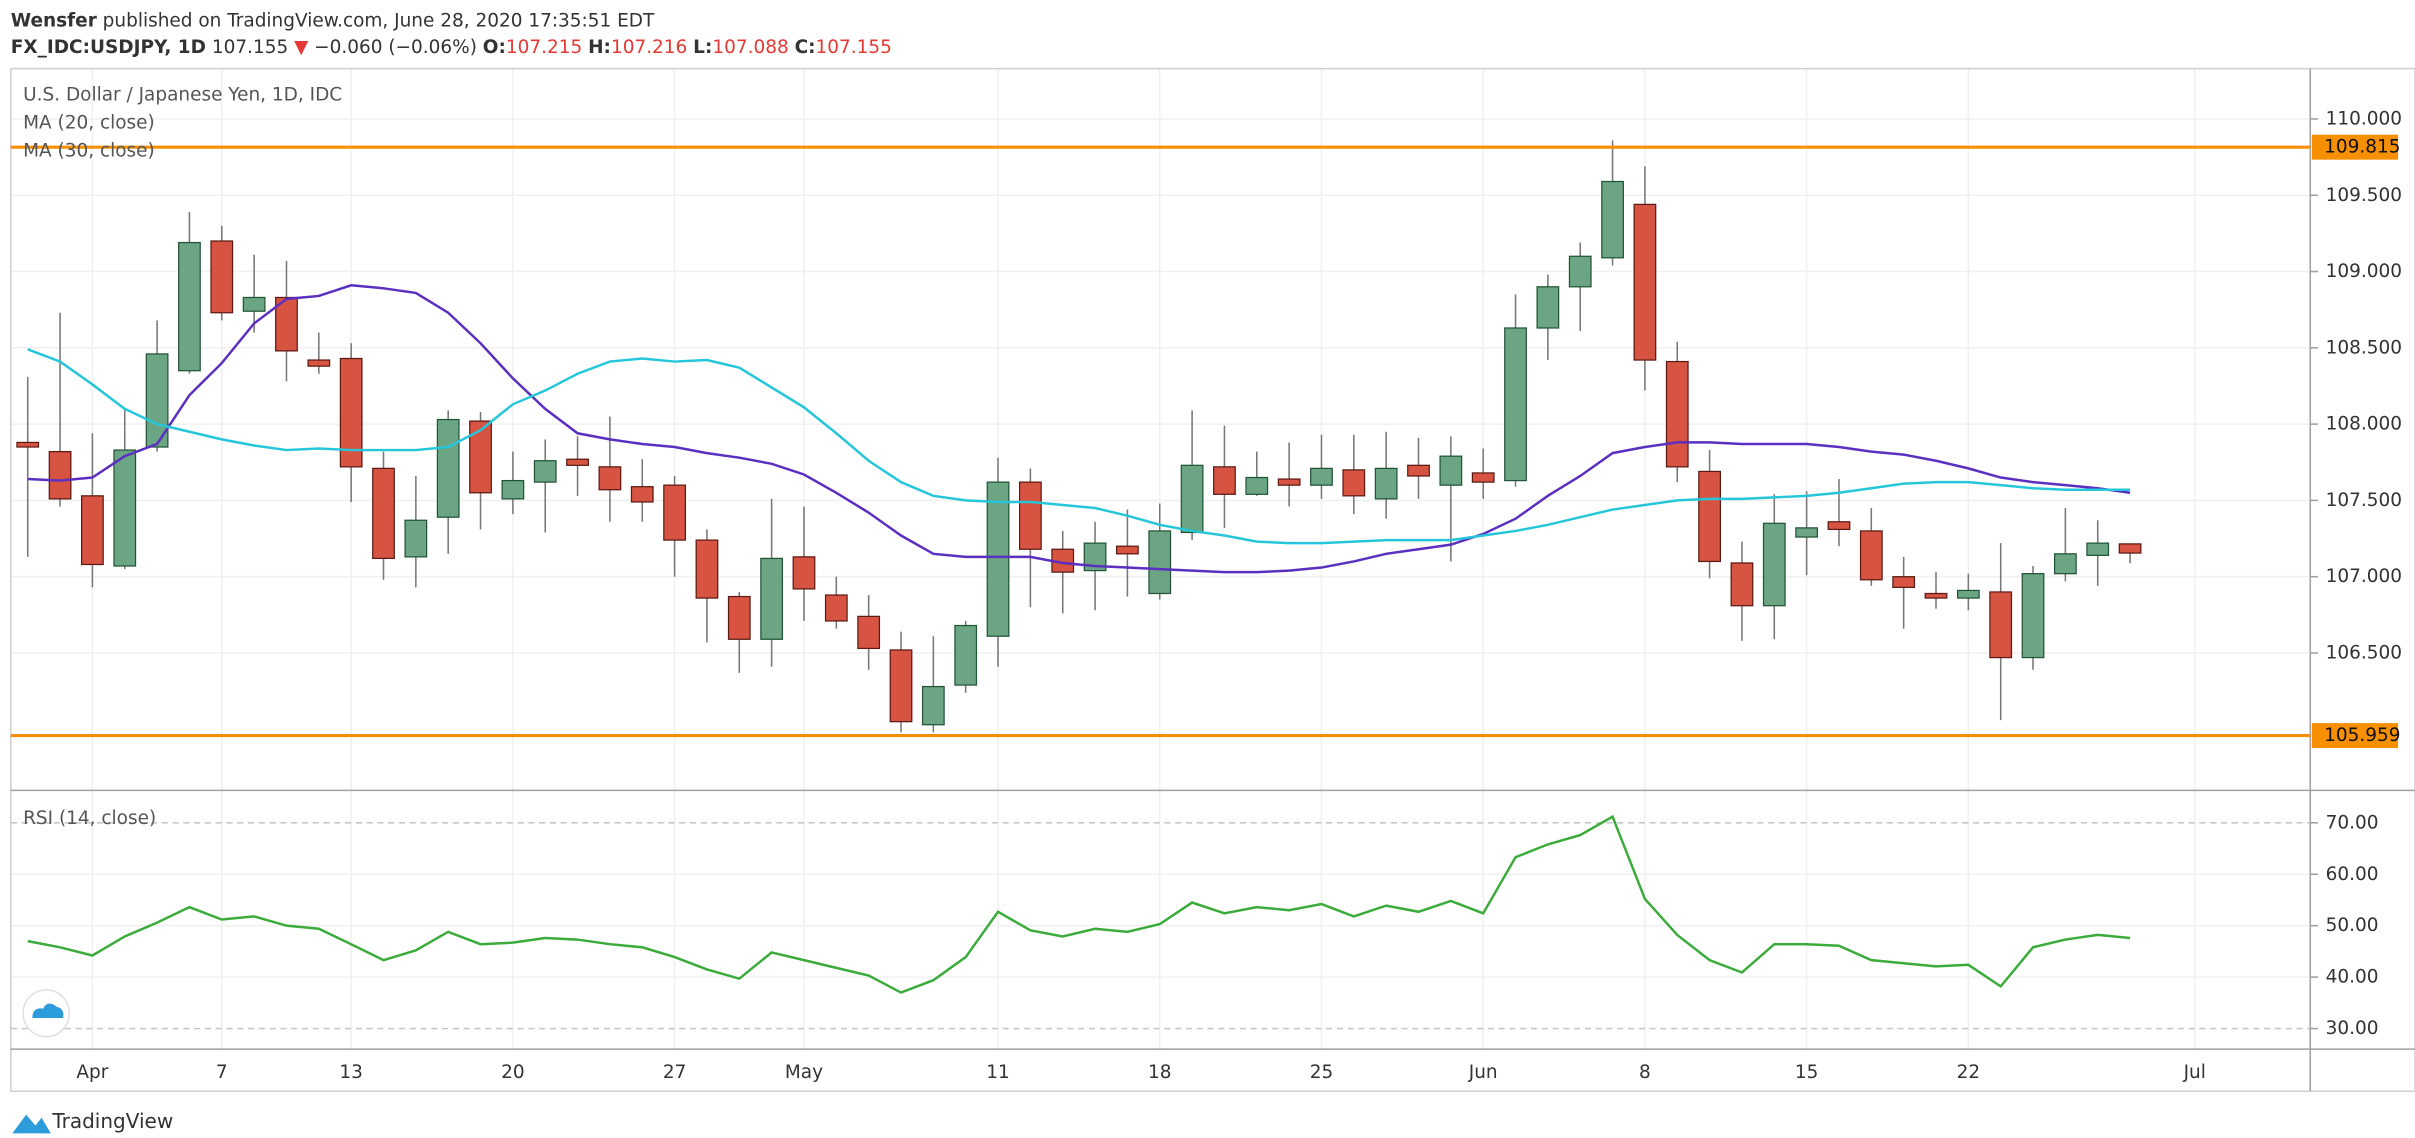  I want to click on x-tick-label: Jul, so click(2194, 1072).